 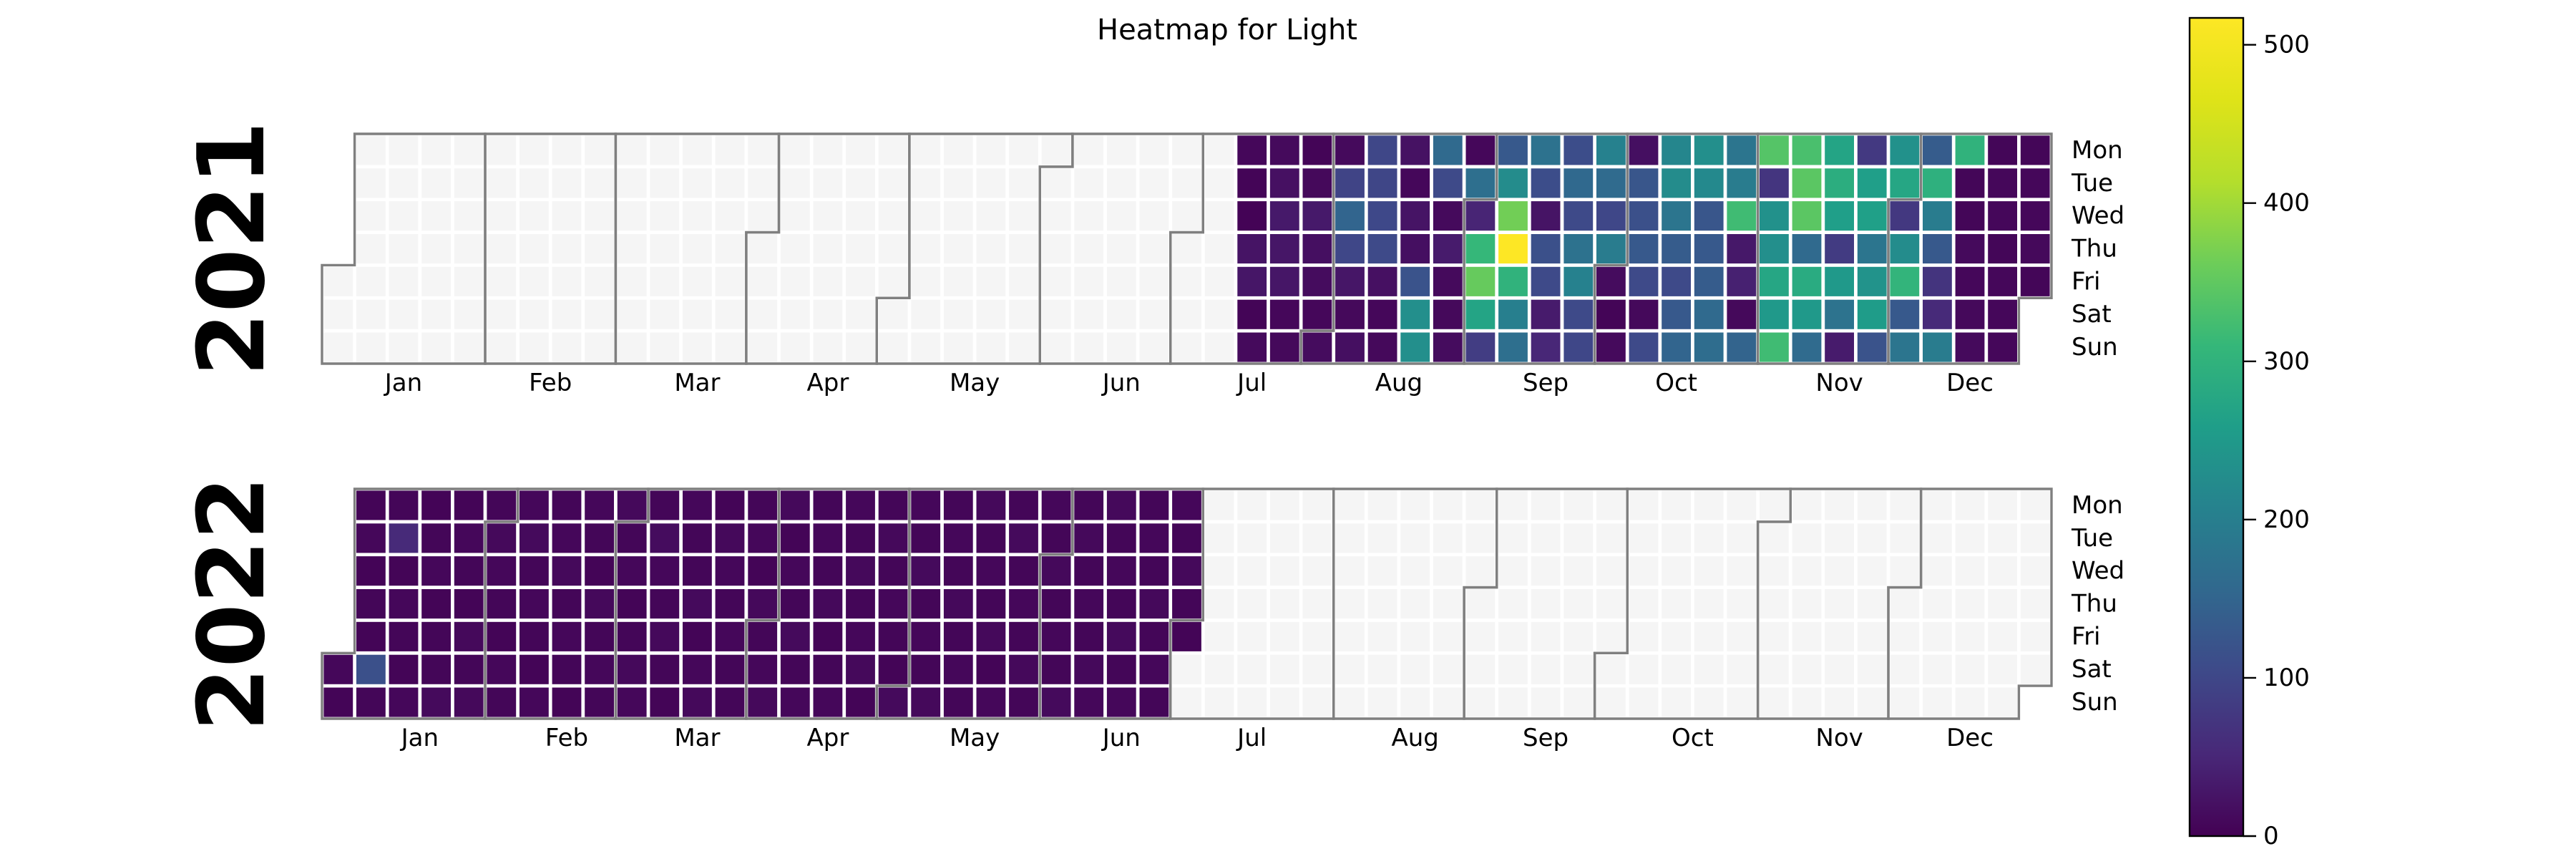 I want to click on colorbar-tick-label: 500, so click(x=2286, y=45).